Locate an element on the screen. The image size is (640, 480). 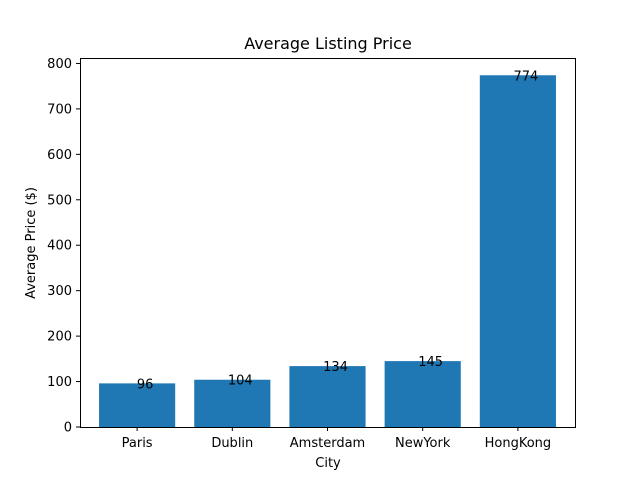
x-axis-label: City is located at coordinates (328, 463).